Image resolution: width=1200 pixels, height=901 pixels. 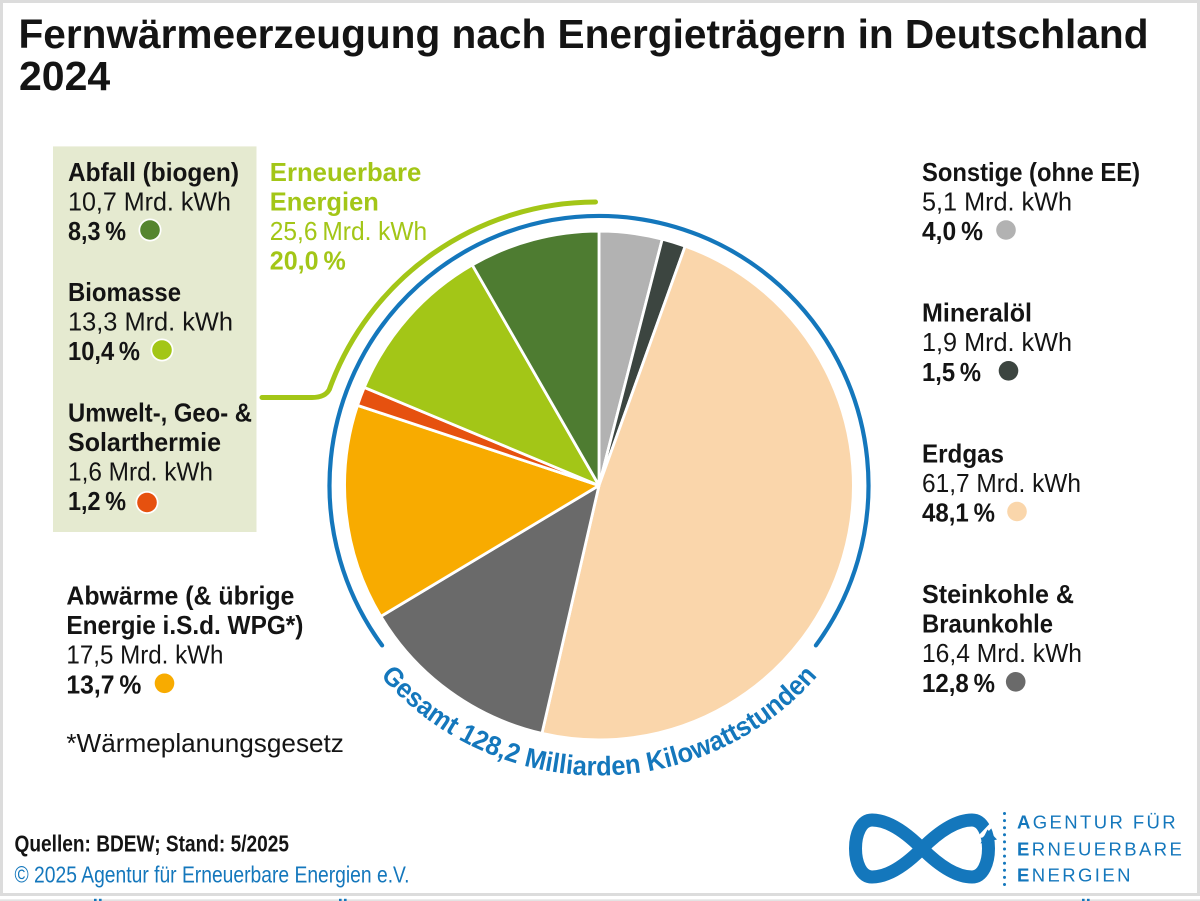 I want to click on svg-text: Sonstige (ohne EE), so click(x=1031, y=172).